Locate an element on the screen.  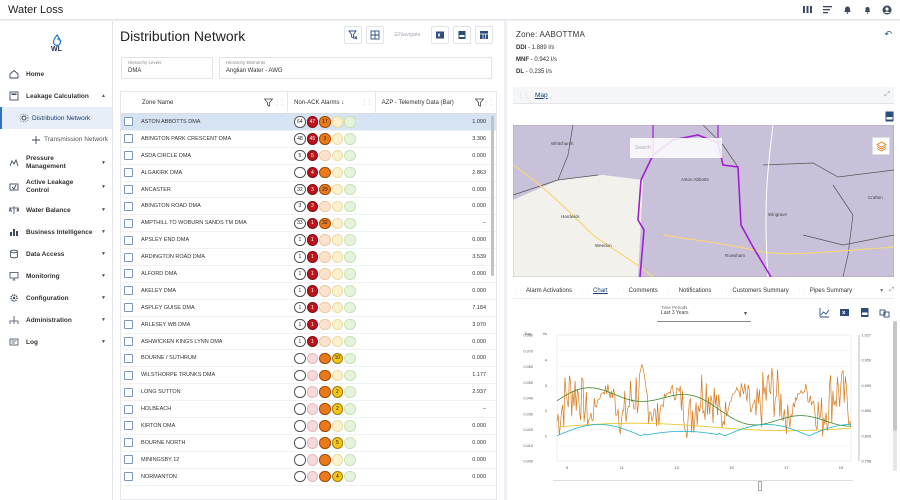
user-icon is located at coordinates (887, 10).